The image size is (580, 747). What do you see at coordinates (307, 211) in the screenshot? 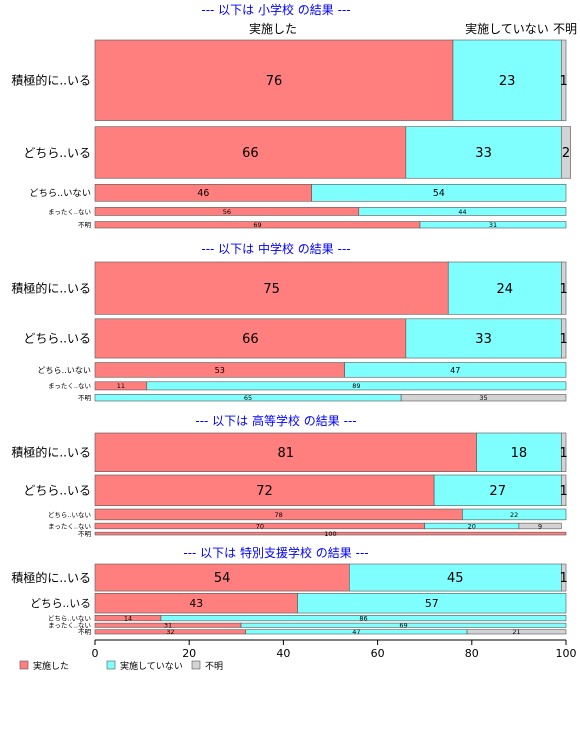
I see `bar-row: まったく..ない 56 44` at bounding box center [307, 211].